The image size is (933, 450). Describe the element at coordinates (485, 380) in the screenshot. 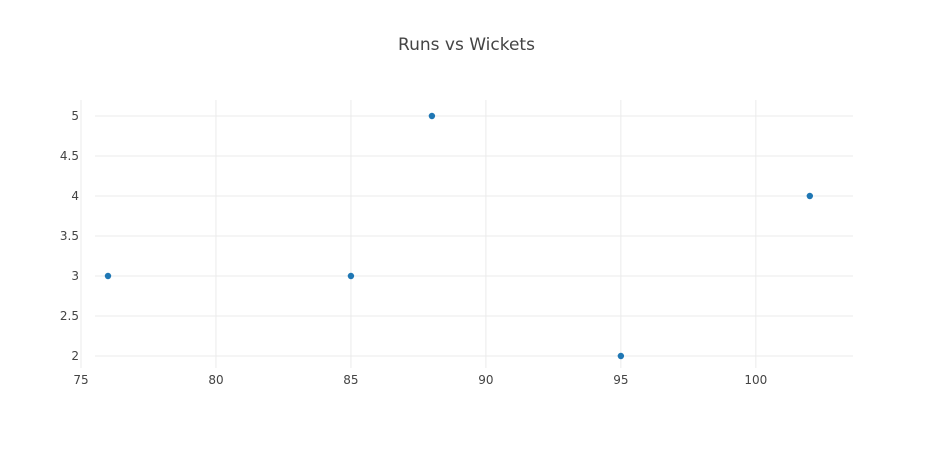

I see `x-tick-label: 90` at that location.